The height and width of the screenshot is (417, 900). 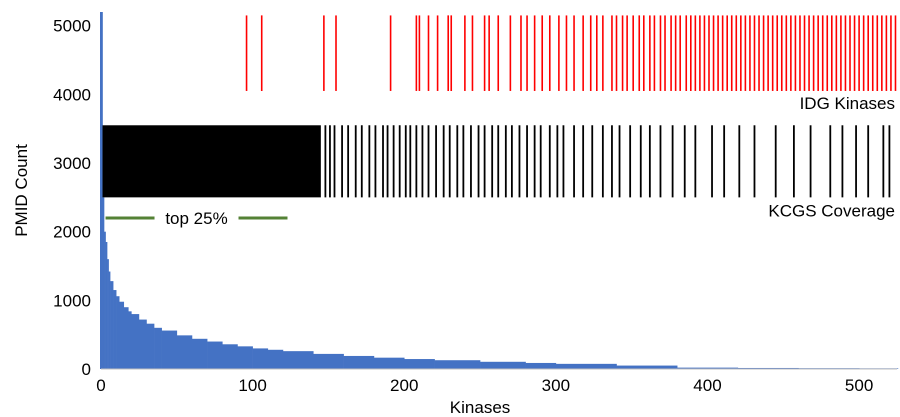 What do you see at coordinates (404, 385) in the screenshot?
I see `x-tick-label: 200` at bounding box center [404, 385].